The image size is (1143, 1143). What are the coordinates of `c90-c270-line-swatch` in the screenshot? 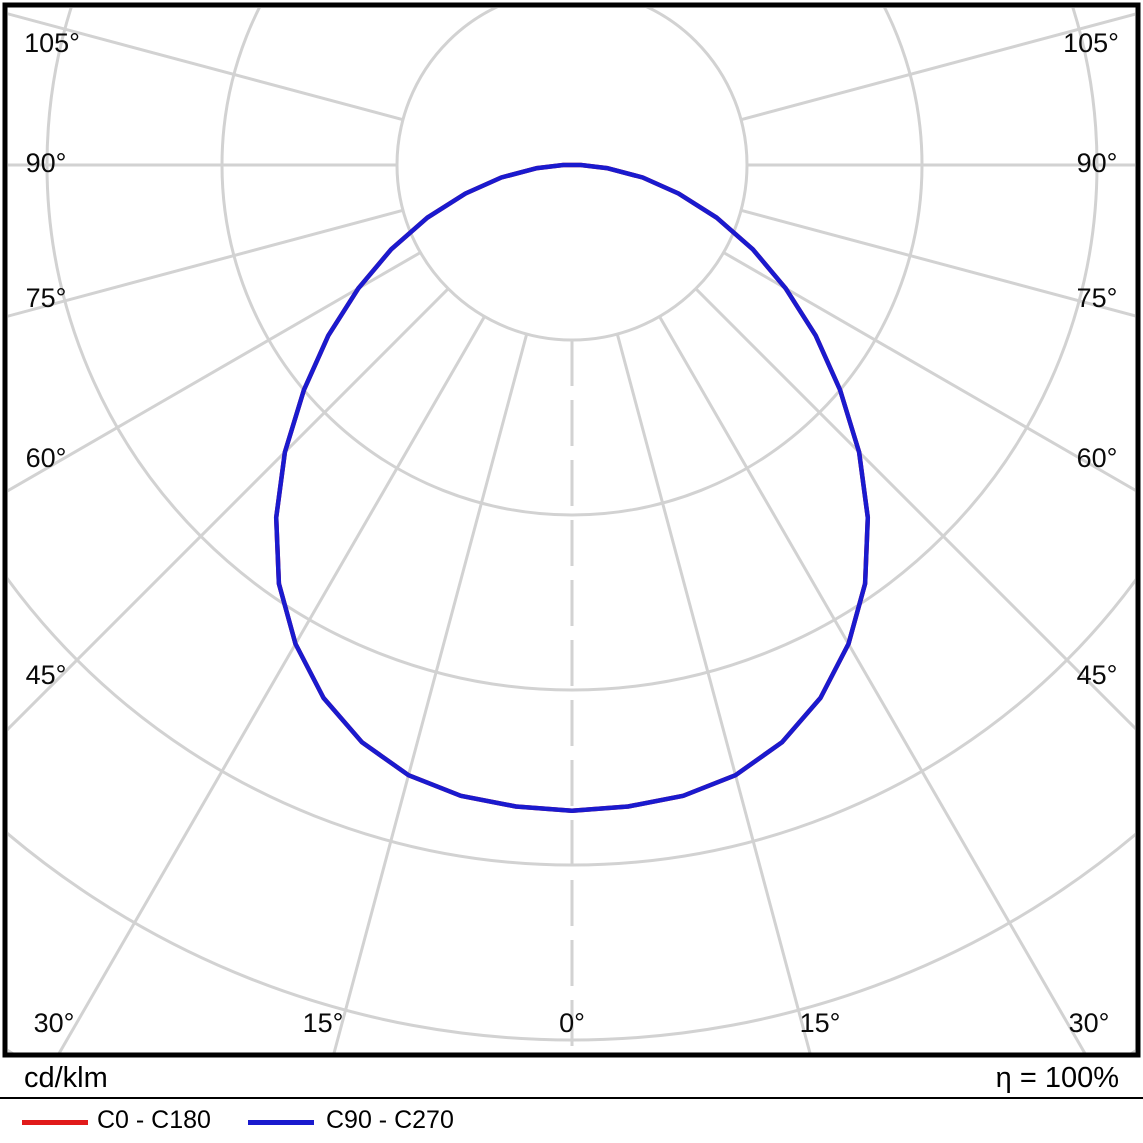 It's located at (281, 1122).